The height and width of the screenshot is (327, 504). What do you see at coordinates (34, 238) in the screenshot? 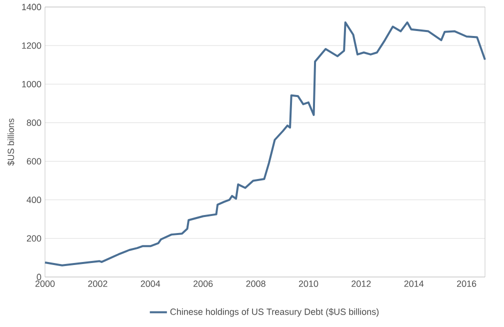
I see `y-tick-label: 200` at bounding box center [34, 238].